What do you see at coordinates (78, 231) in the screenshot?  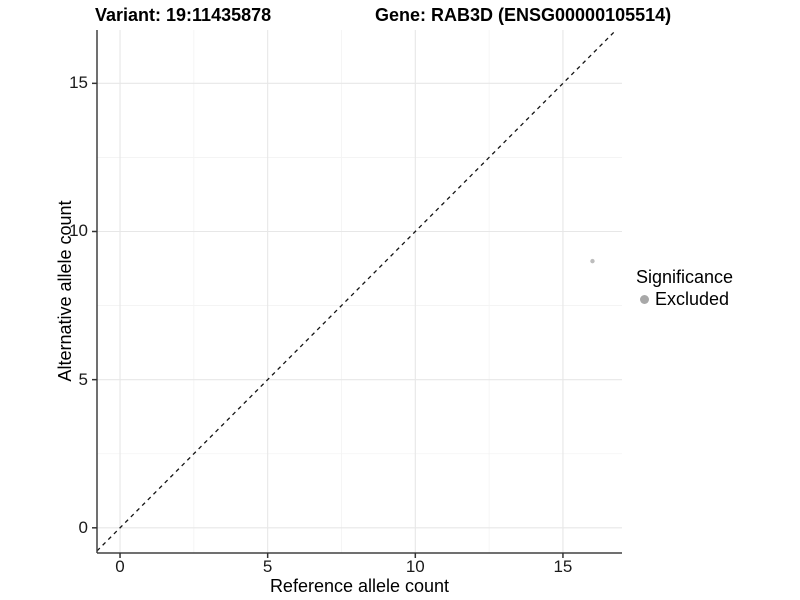 I see `y-tick-label: 10` at bounding box center [78, 231].